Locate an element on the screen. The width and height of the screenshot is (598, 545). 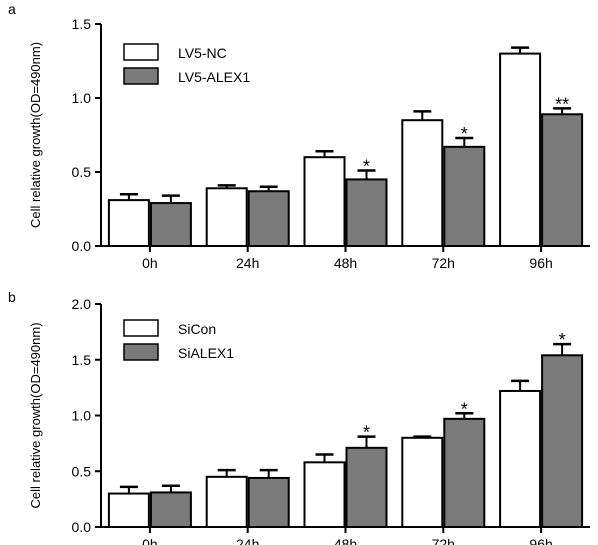
panel-label: b is located at coordinates (12, 297).